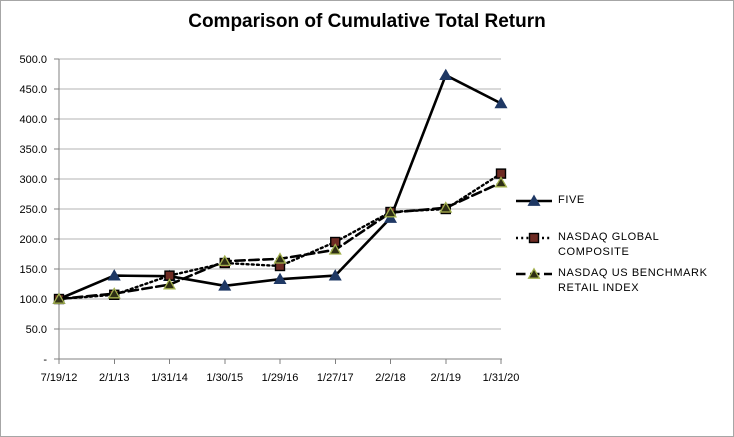 Image resolution: width=734 pixels, height=437 pixels. Describe the element at coordinates (169, 378) in the screenshot. I see `x-tick-label: 1/31/14` at that location.